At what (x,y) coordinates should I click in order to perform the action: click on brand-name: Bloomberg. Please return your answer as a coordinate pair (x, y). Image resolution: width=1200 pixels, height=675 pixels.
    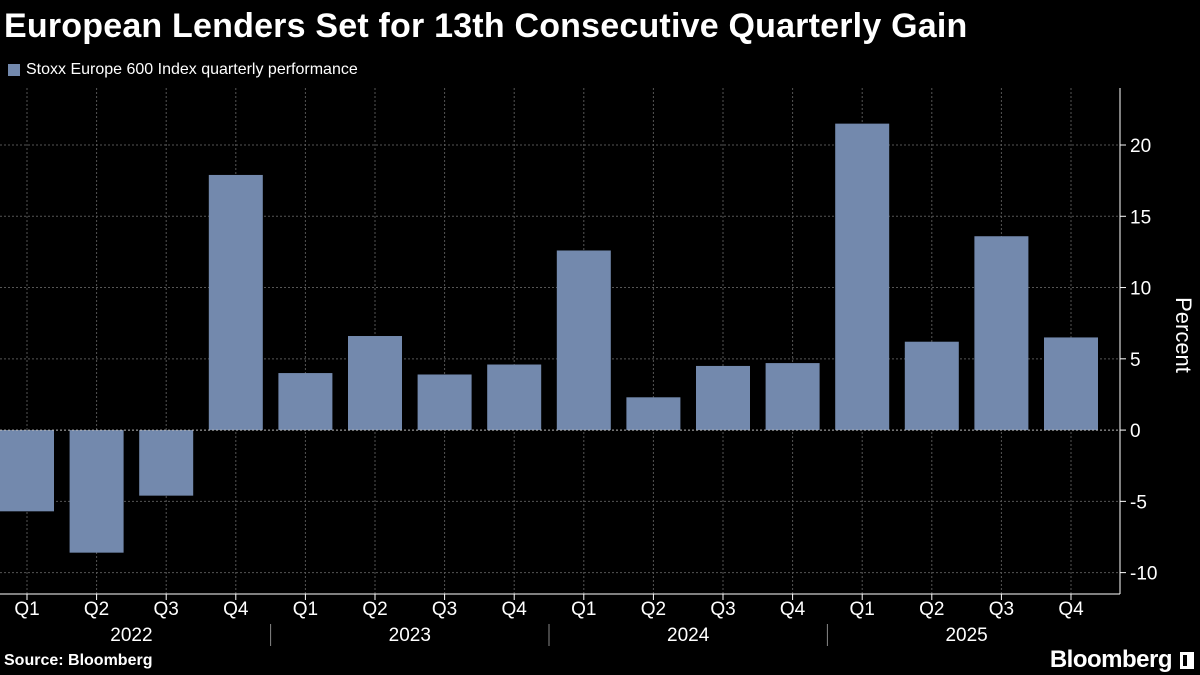
    Looking at the image, I should click on (1111, 659).